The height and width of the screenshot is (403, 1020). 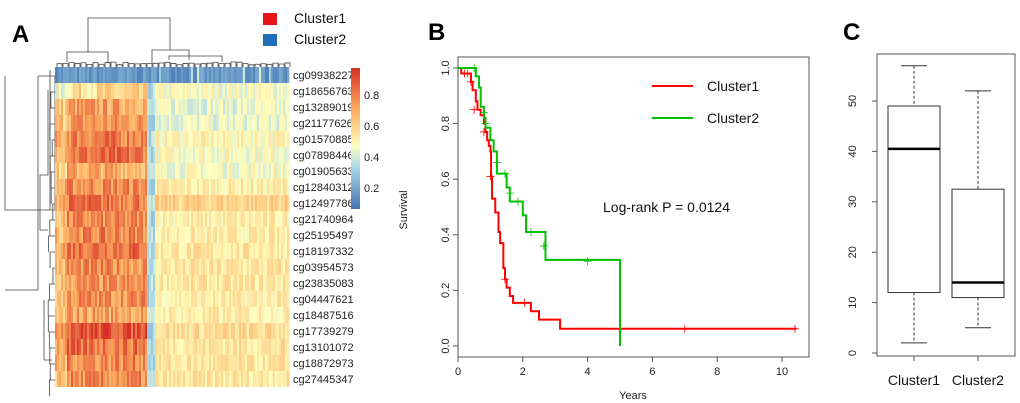 What do you see at coordinates (539, 206) in the screenshot?
I see `km-curve-cluster2` at bounding box center [539, 206].